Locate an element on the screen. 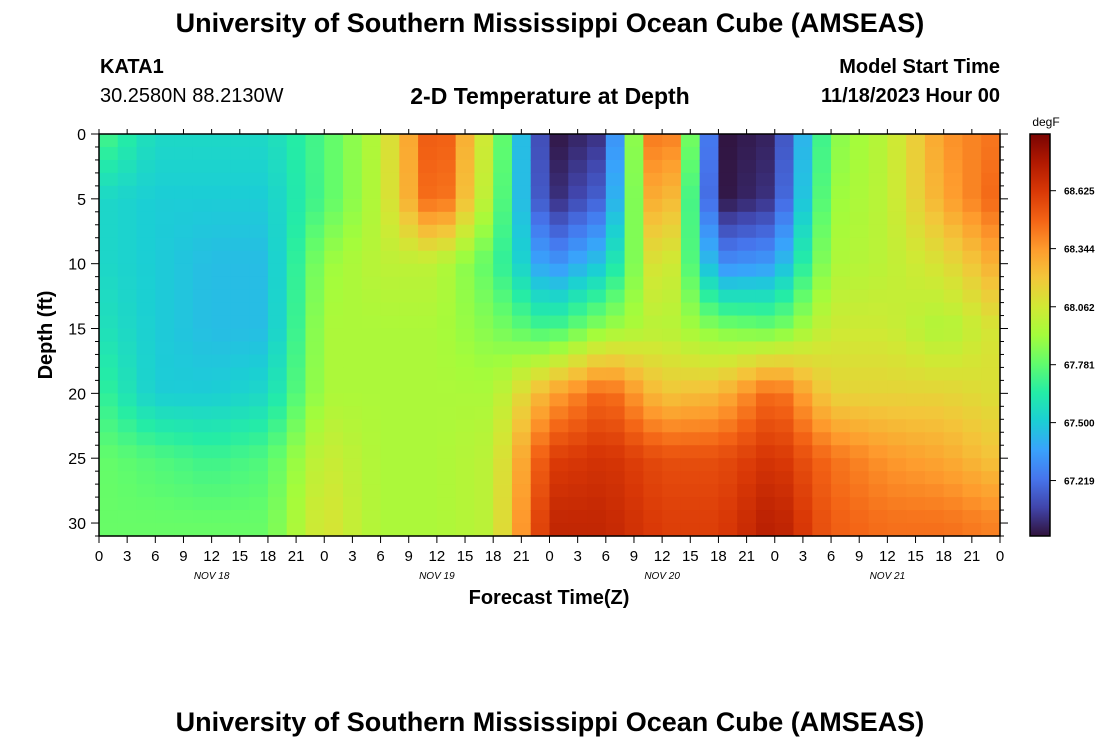 Image resolution: width=1100 pixels, height=750 pixels. x-tick-label: 18 is located at coordinates (493, 556).